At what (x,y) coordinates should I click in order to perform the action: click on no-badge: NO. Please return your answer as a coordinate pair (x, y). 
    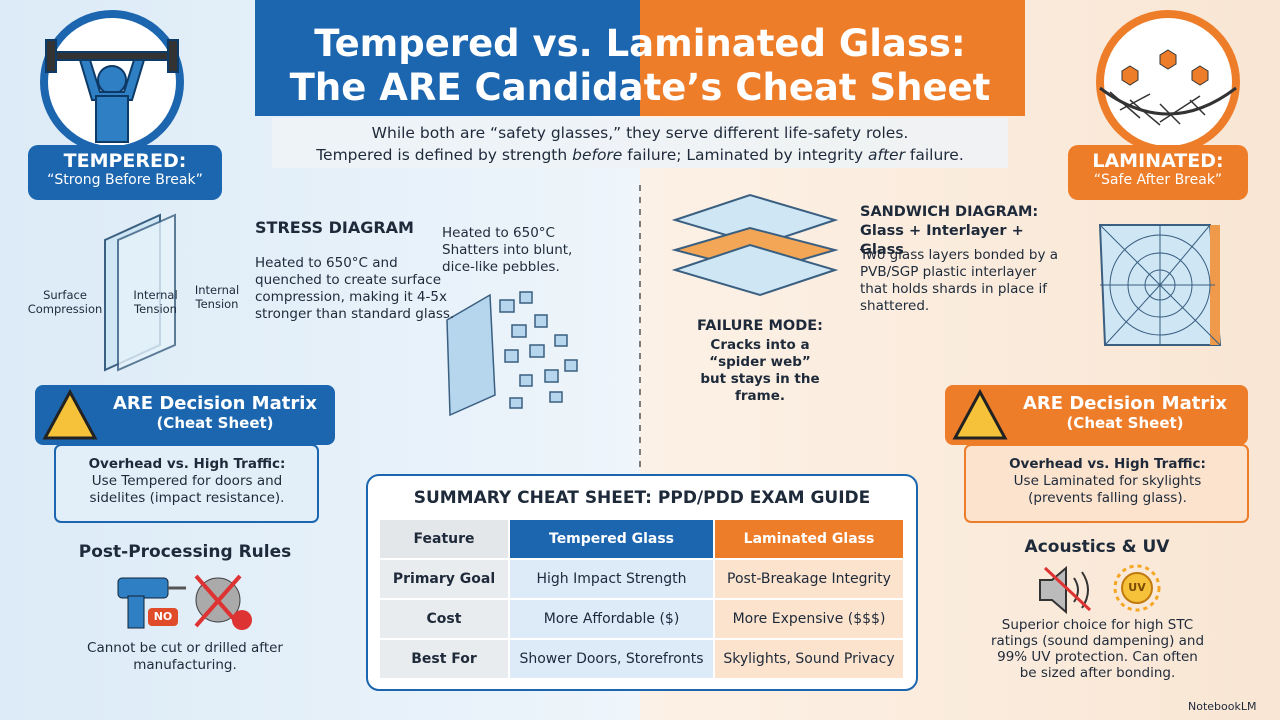
    Looking at the image, I should click on (163, 616).